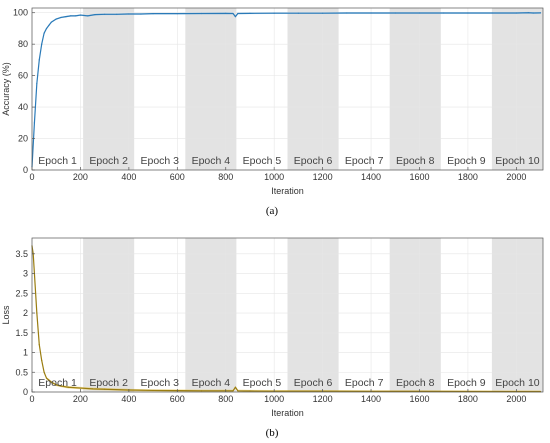 The width and height of the screenshot is (550, 443). What do you see at coordinates (323, 399) in the screenshot?
I see `x-tick-label: 1200` at bounding box center [323, 399].